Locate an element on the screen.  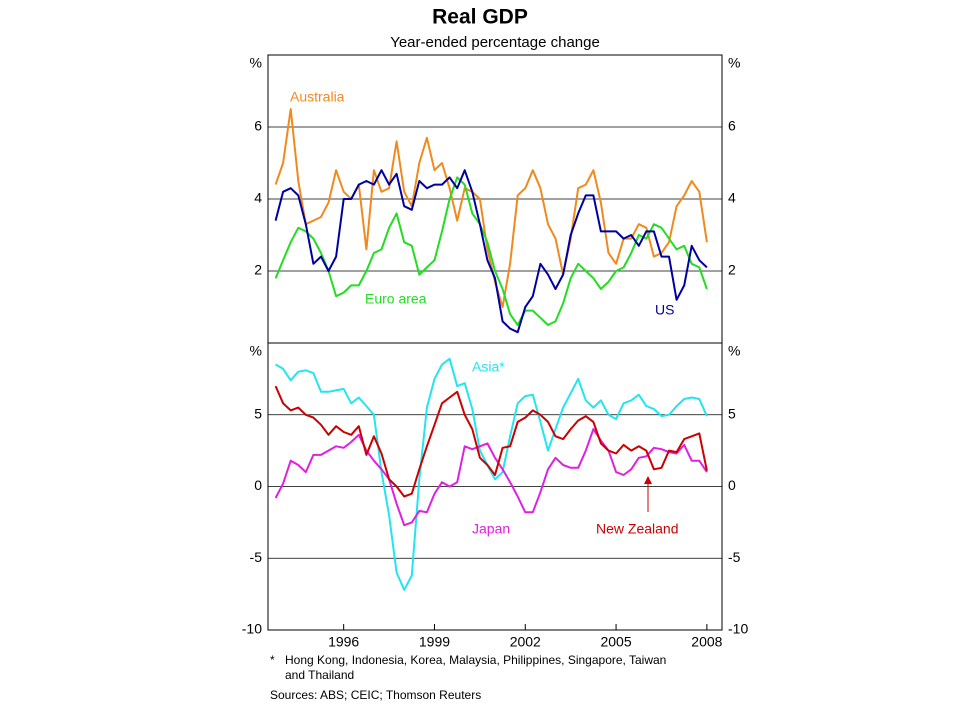
chart-title: Real GDP is located at coordinates (480, 17).